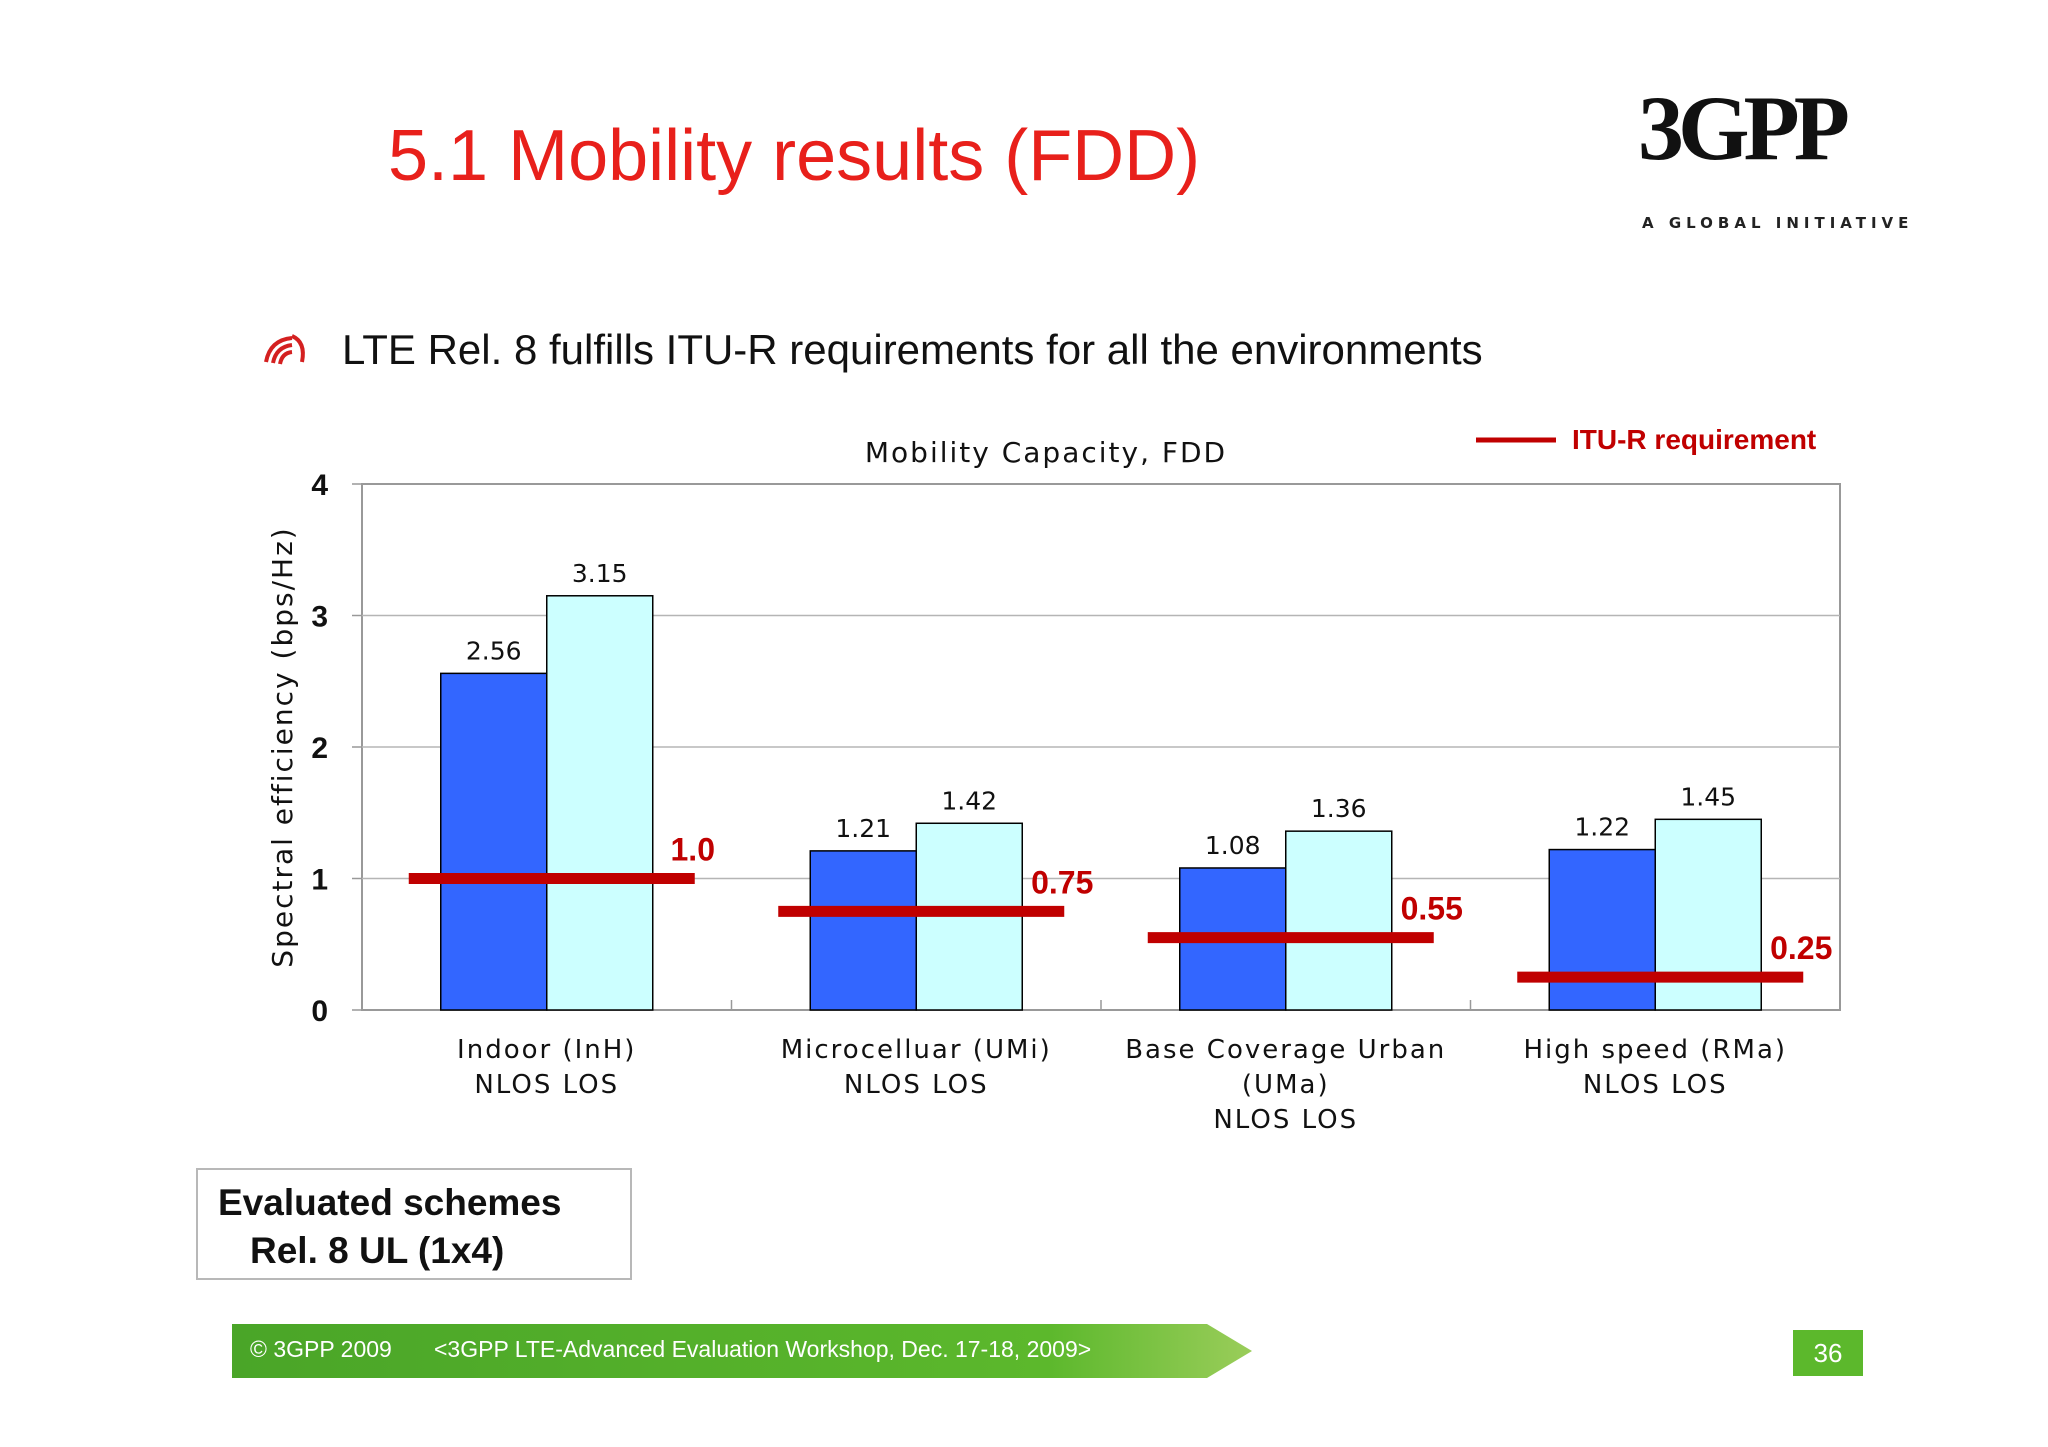  Describe the element at coordinates (1694, 439) in the screenshot. I see `legend-label: ITU-R requirement` at that location.